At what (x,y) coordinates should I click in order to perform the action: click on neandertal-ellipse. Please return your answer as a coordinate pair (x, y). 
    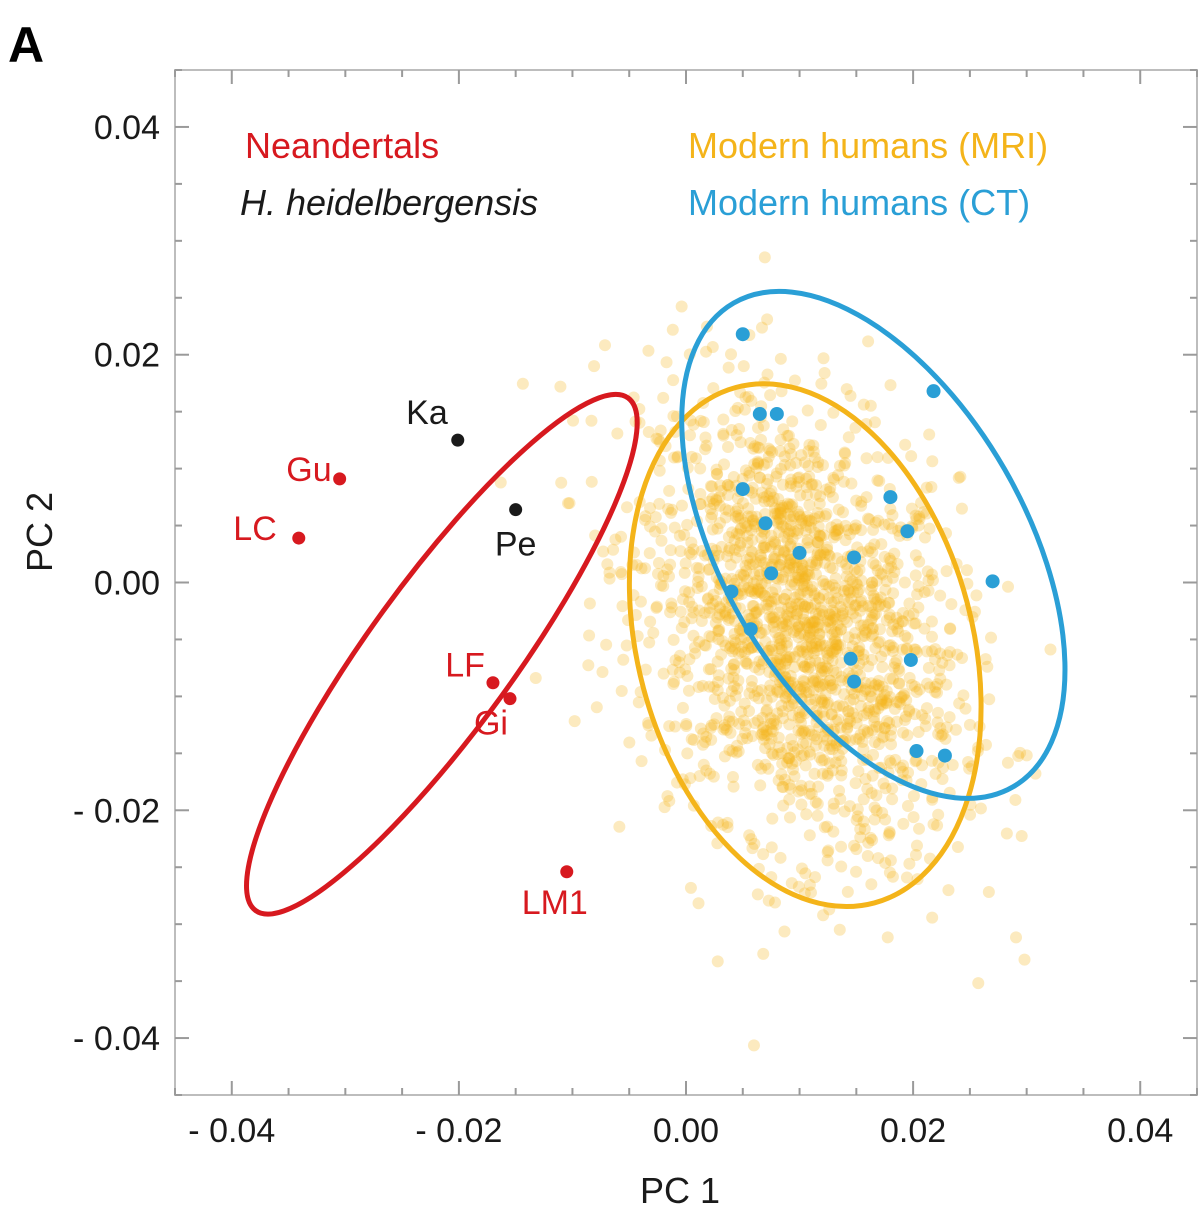
    Looking at the image, I should click on (442, 654).